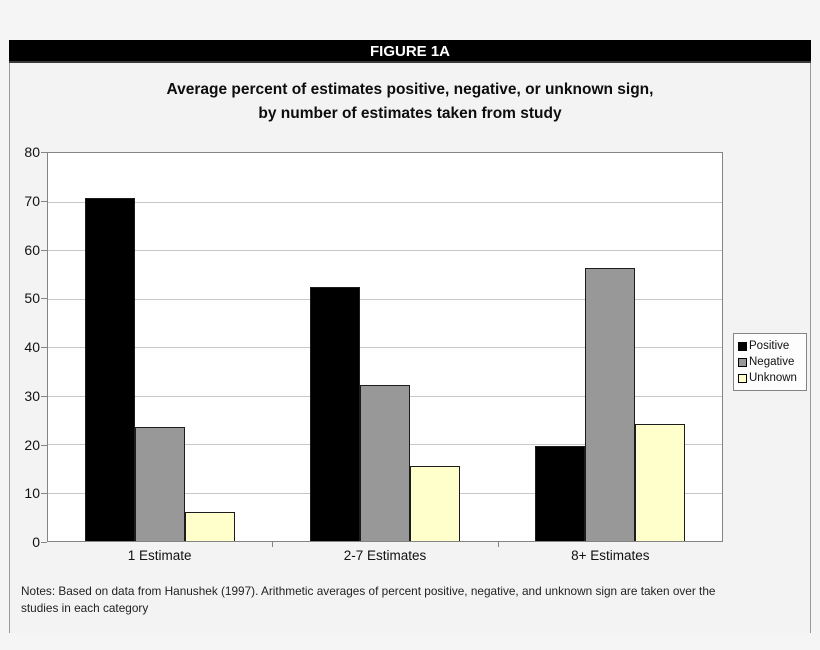  Describe the element at coordinates (610, 555) in the screenshot. I see `x-axis-label-3: 8+ Estimates` at that location.